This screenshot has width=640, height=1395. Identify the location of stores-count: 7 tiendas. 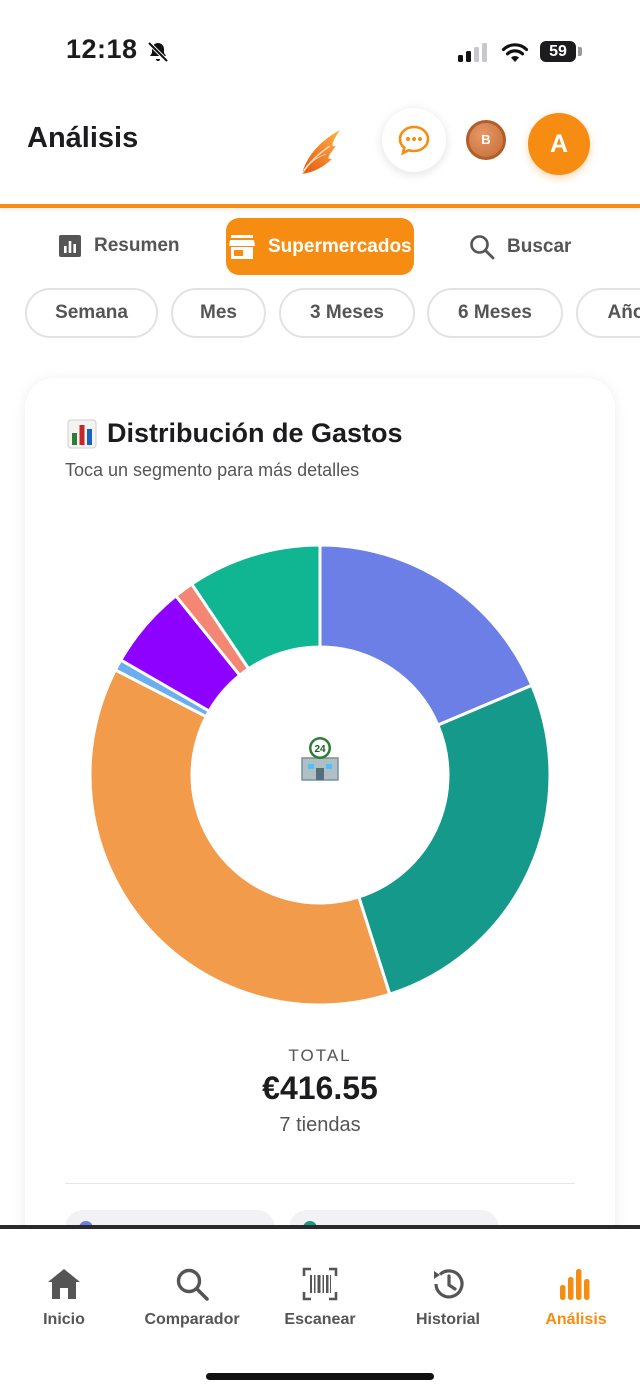
(320, 1125).